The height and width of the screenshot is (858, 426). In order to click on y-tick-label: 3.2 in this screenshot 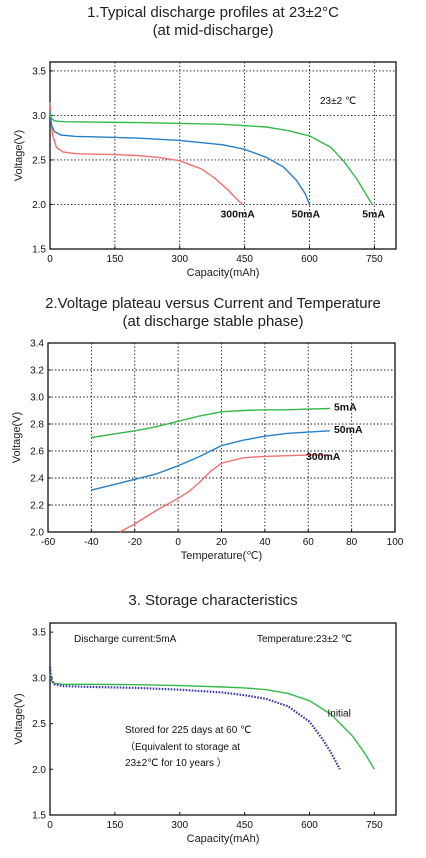, I will do `click(37, 371)`.